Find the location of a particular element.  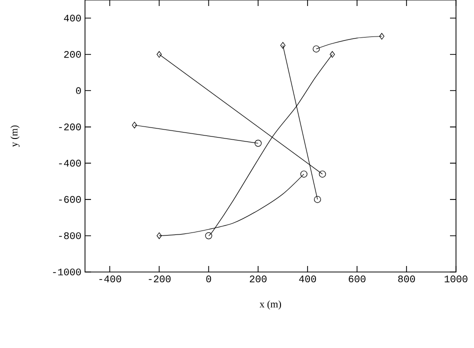

x-tick-label: 800 is located at coordinates (406, 279).